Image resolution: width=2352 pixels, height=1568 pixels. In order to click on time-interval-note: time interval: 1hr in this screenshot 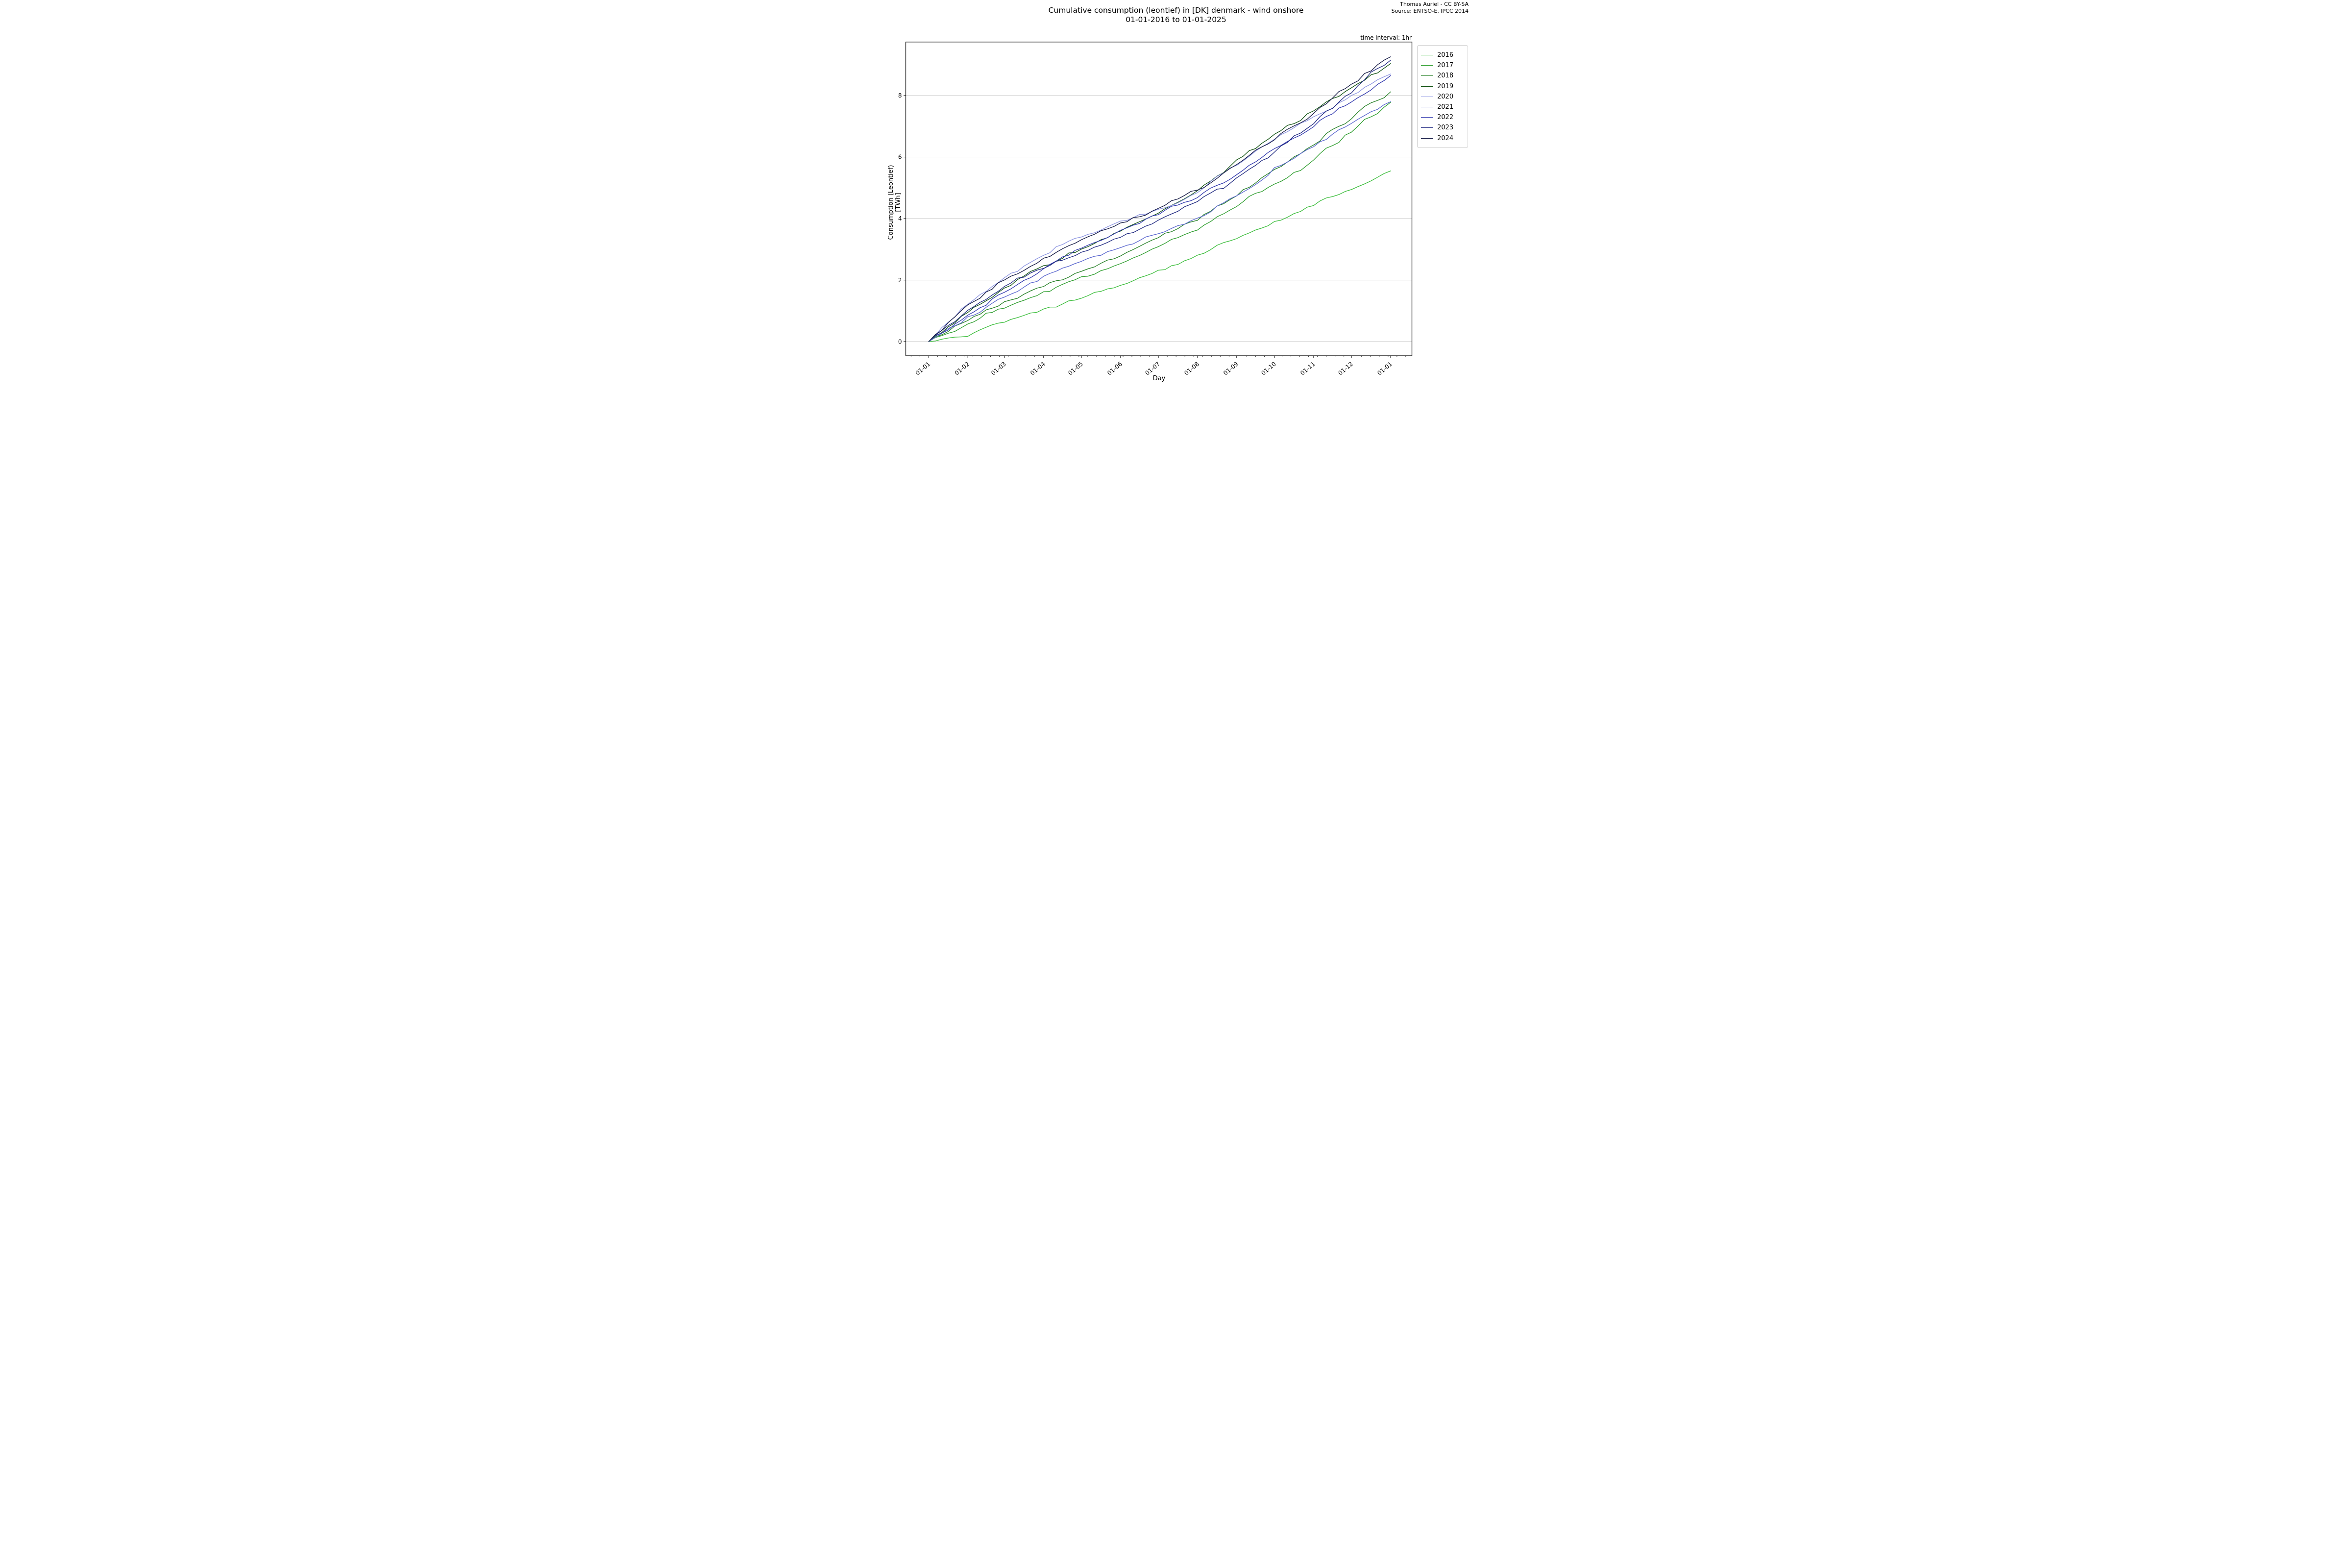, I will do `click(1386, 37)`.